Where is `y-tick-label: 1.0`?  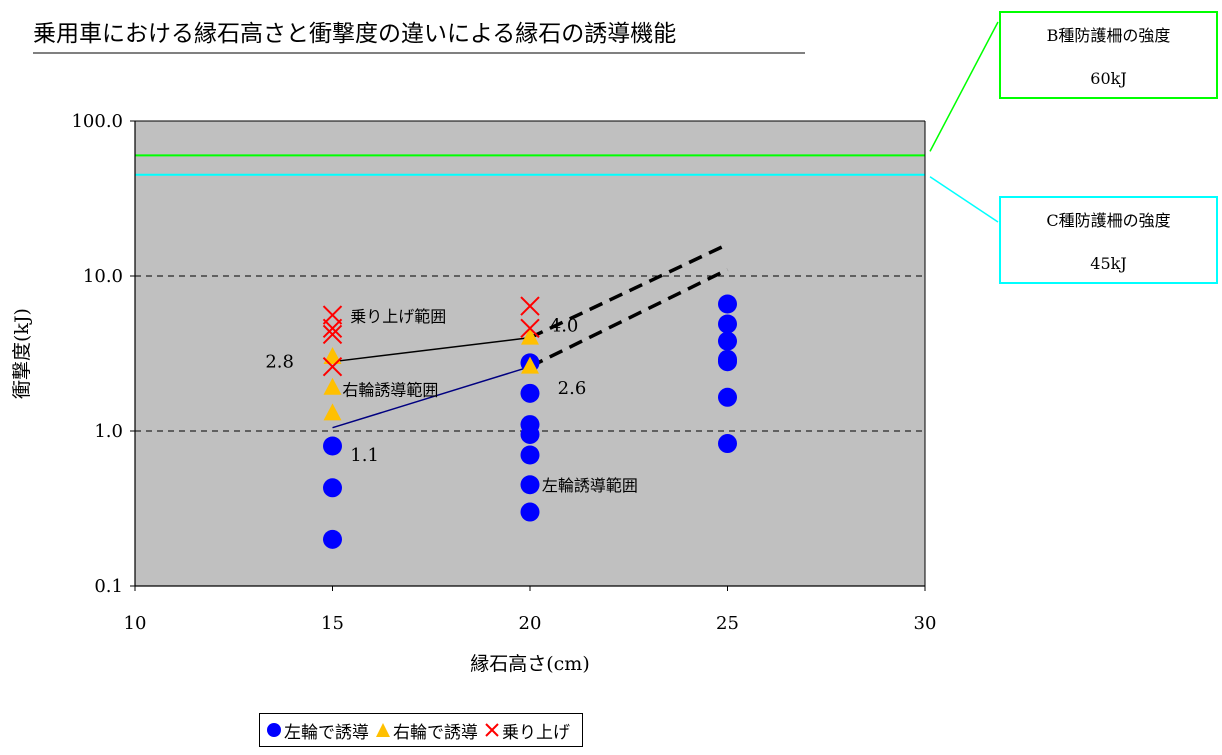
y-tick-label: 1.0 is located at coordinates (108, 431).